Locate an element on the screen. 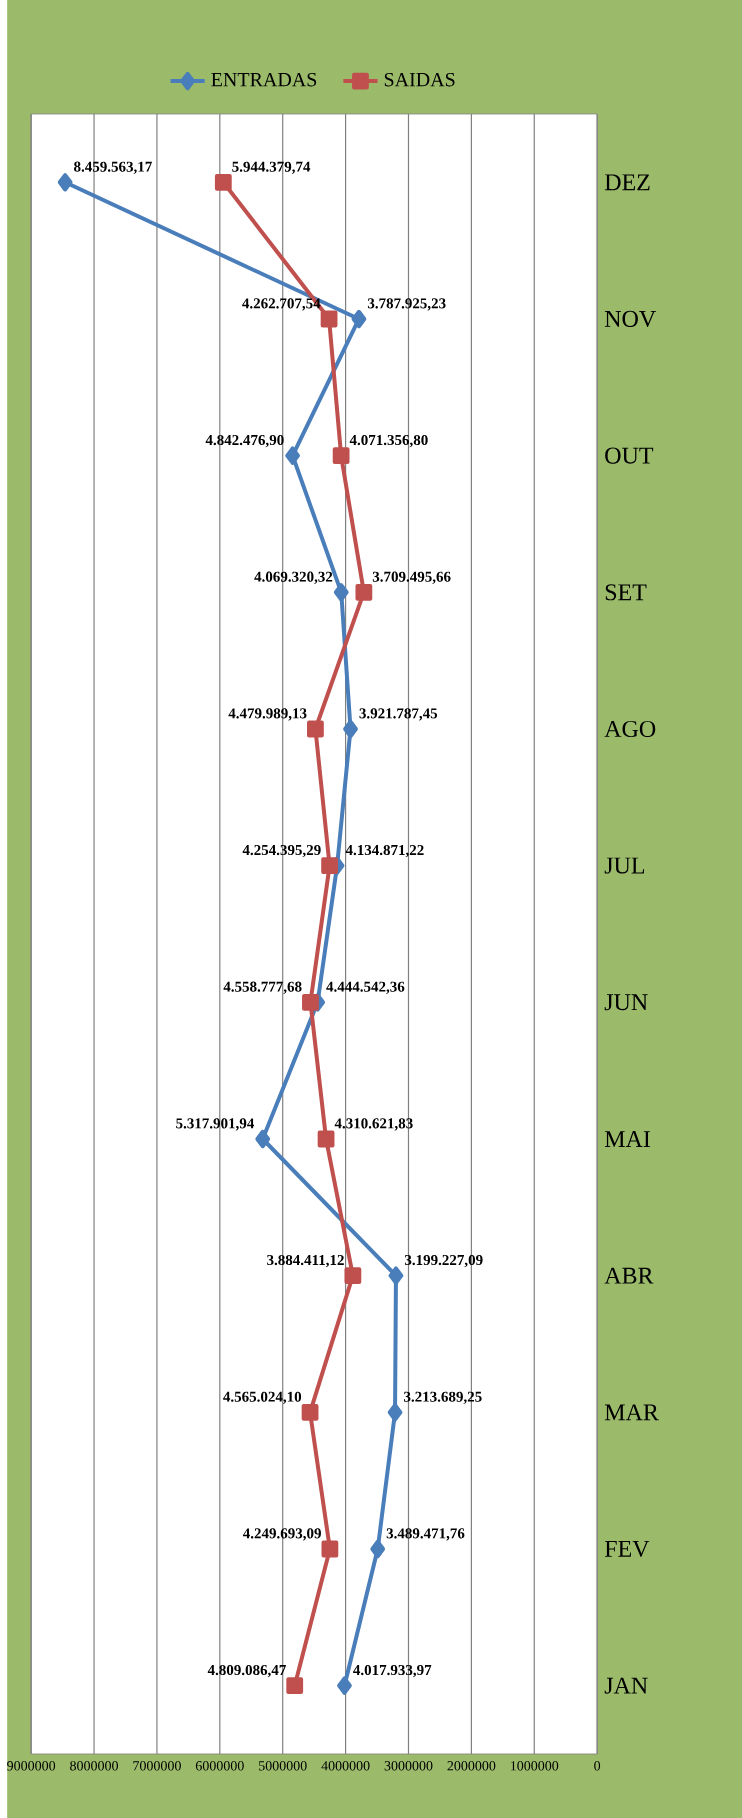 Image resolution: width=742 pixels, height=1818 pixels. data-label: 3.787.925,23 is located at coordinates (406, 304).